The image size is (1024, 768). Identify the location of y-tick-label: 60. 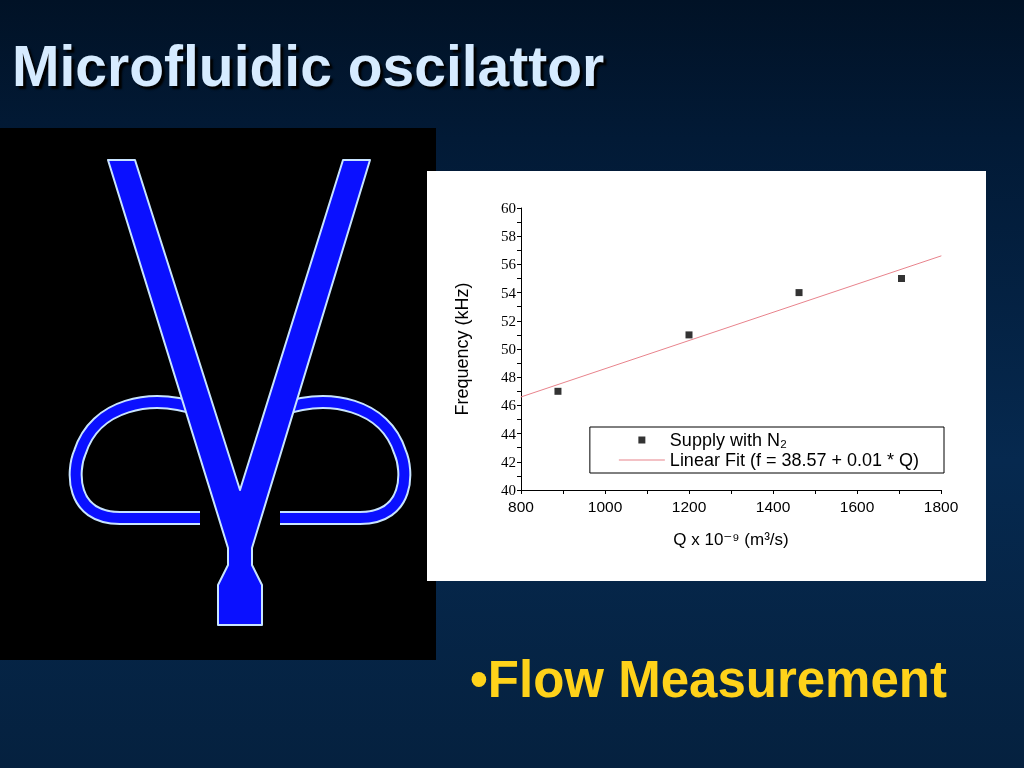
(508, 208).